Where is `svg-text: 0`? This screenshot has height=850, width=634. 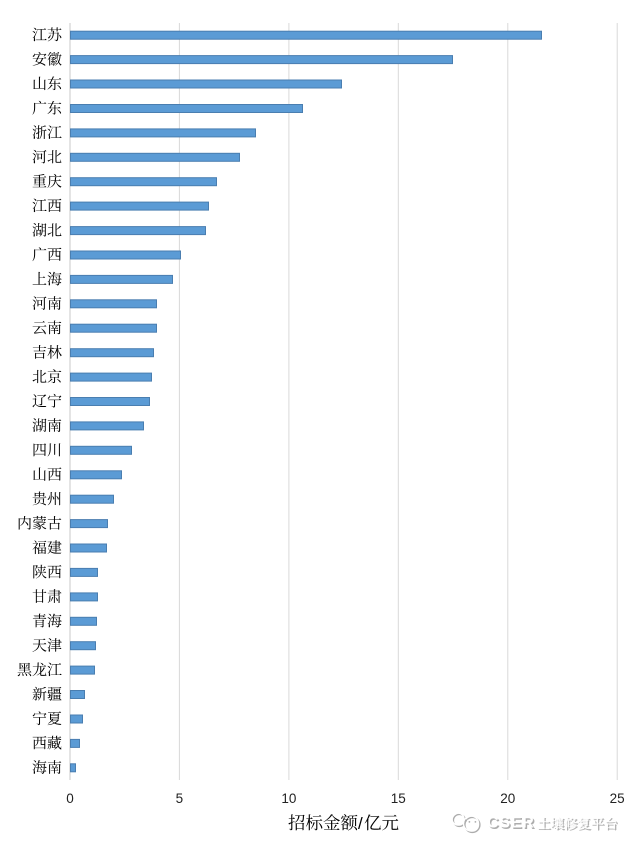
svg-text: 0 is located at coordinates (70, 798).